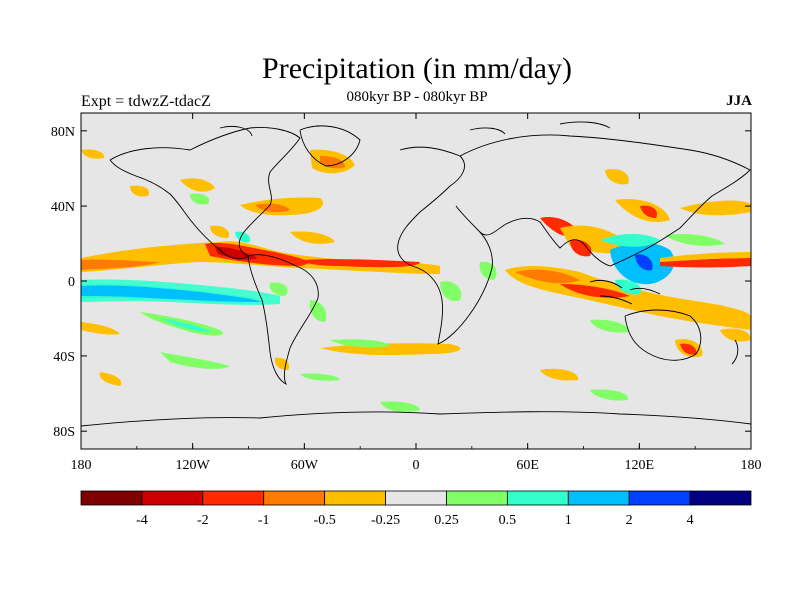  Describe the element at coordinates (629, 520) in the screenshot. I see `colorbar-label: 2` at that location.